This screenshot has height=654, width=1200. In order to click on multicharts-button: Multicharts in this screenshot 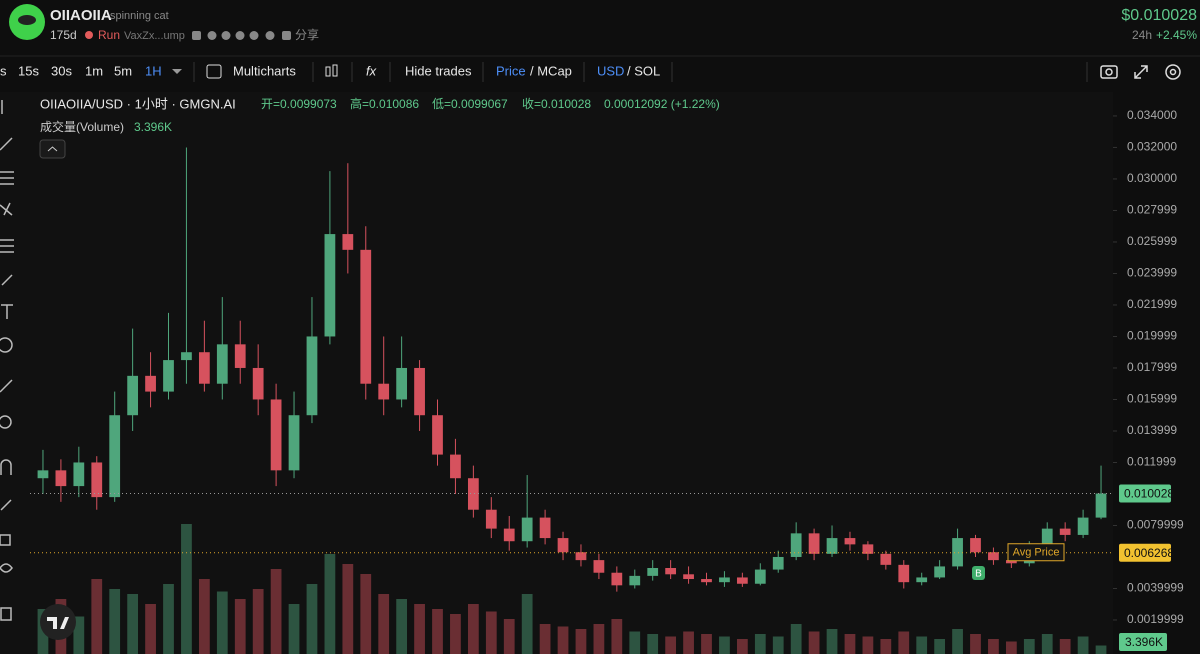, I will do `click(264, 70)`.